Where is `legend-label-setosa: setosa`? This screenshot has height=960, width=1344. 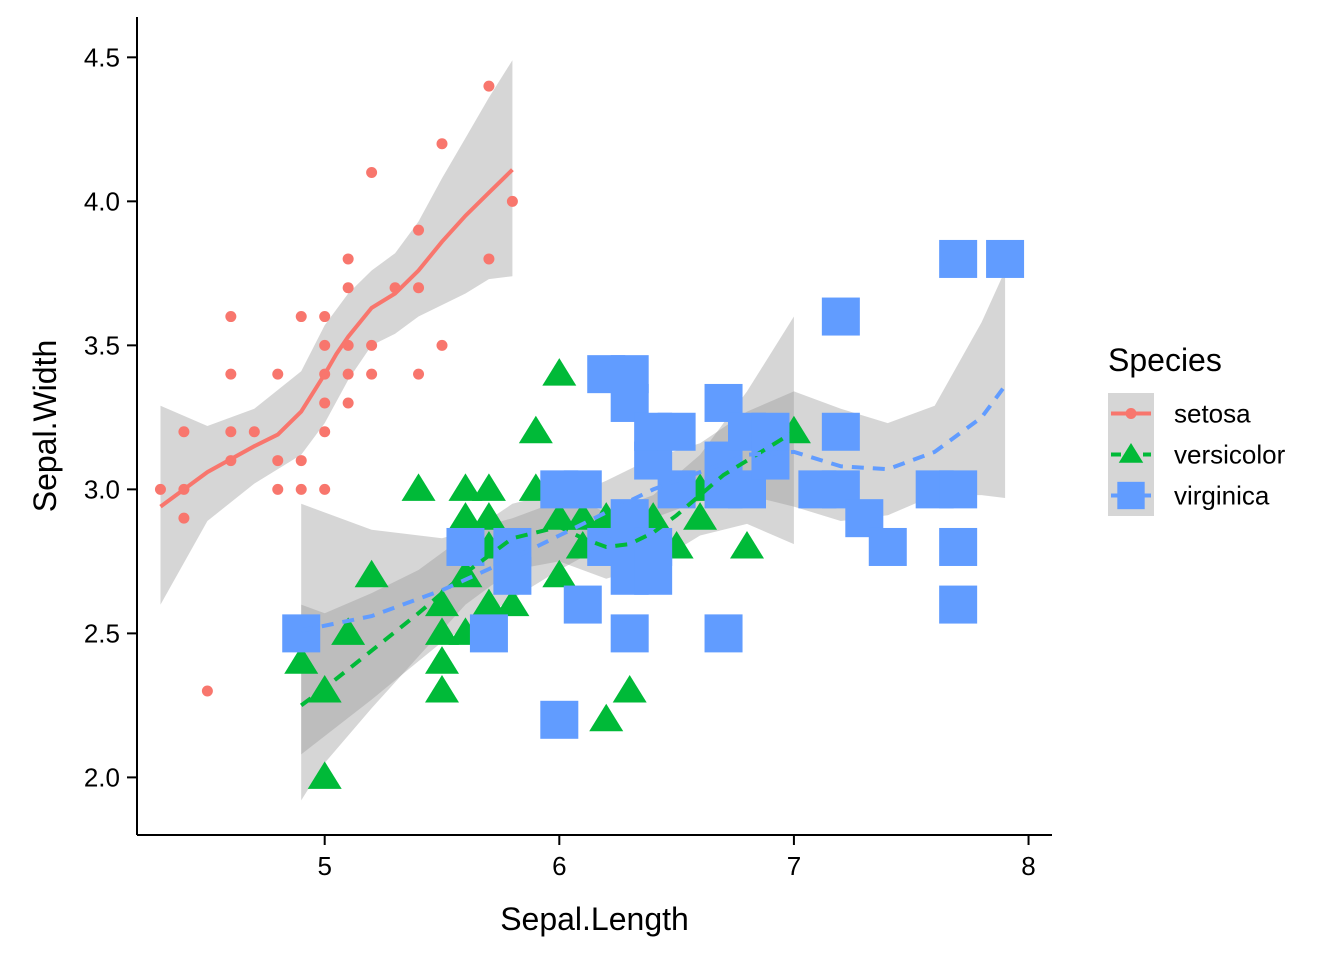 legend-label-setosa: setosa is located at coordinates (1212, 414).